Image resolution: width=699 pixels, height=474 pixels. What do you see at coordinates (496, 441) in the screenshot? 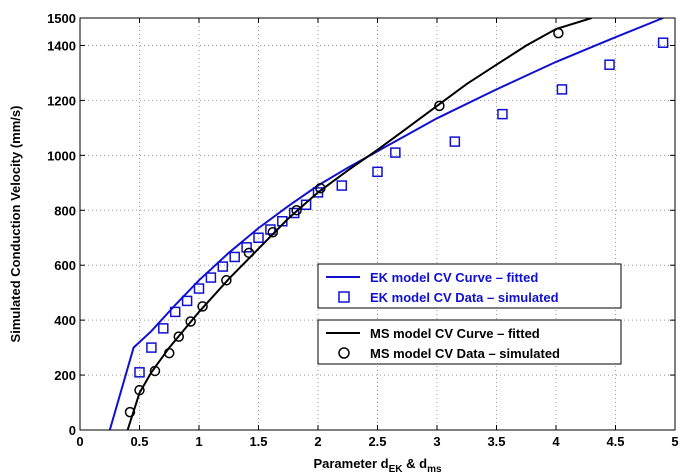
I see `x-tick-label: 3.5` at bounding box center [496, 441].